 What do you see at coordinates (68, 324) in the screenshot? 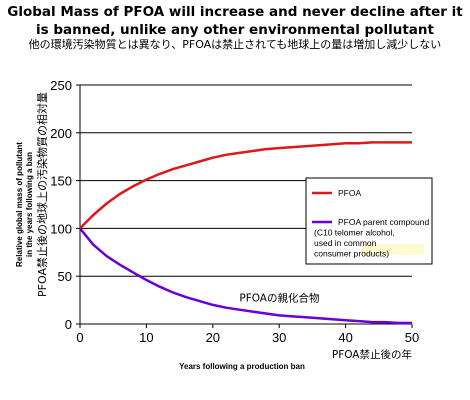
I see `y-tick-label-0: 0` at bounding box center [68, 324].